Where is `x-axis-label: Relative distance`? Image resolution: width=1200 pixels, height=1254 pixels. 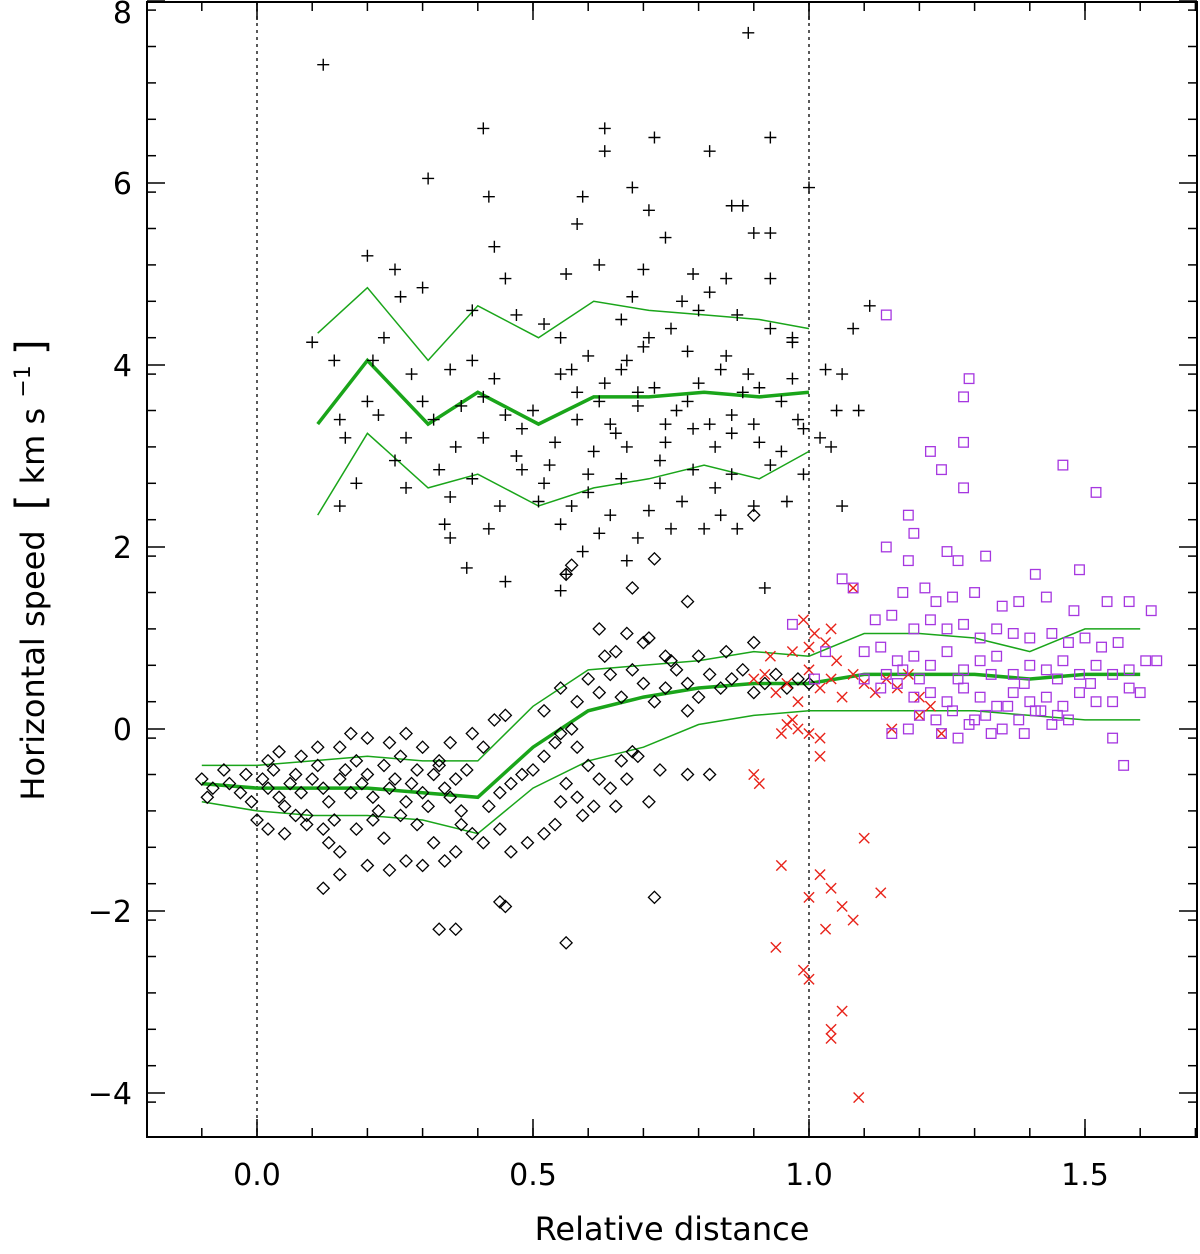
x-axis-label: Relative distance is located at coordinates (672, 1229).